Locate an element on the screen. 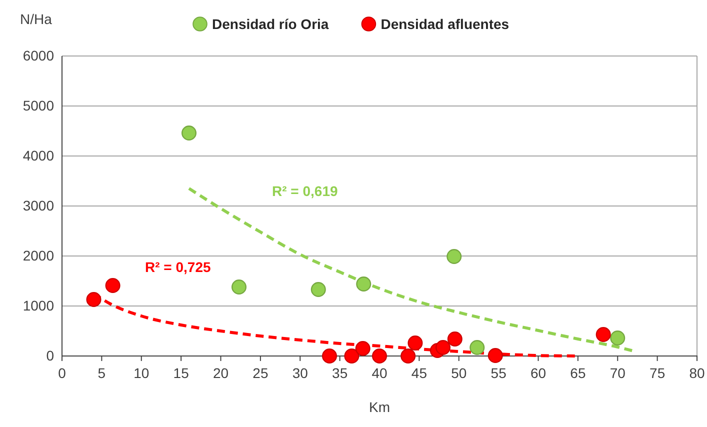  y-axis-title: N/Ha is located at coordinates (36, 19).